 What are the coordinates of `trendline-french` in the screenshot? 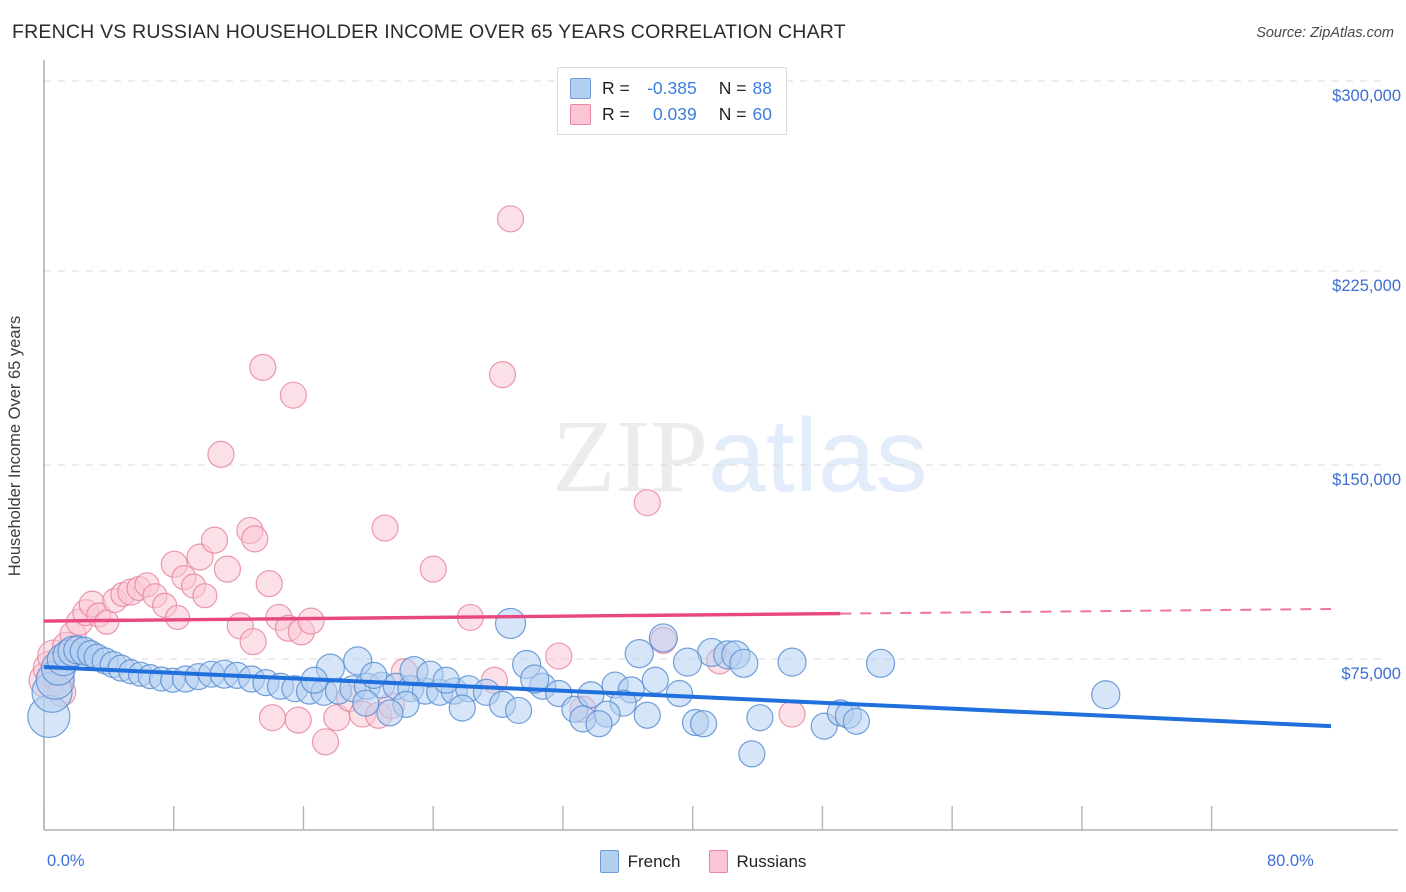 It's located at (687, 696).